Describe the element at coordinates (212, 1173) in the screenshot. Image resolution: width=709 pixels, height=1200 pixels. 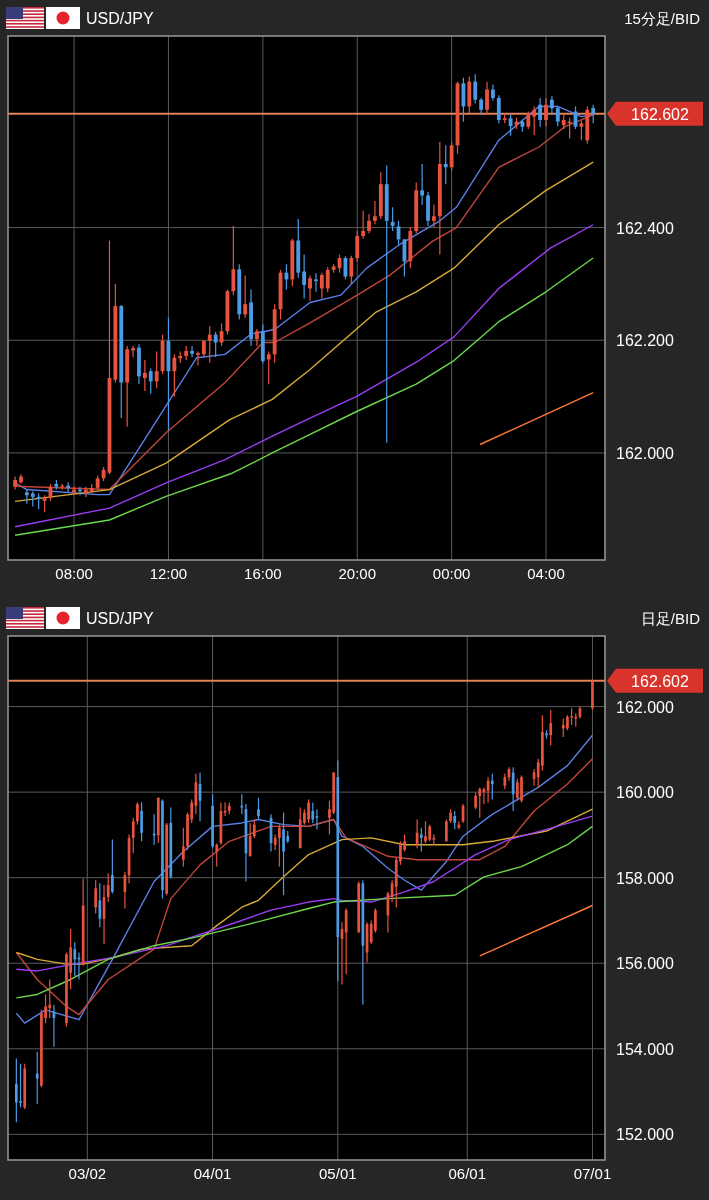
I see `x-tick-label: 04/01` at that location.